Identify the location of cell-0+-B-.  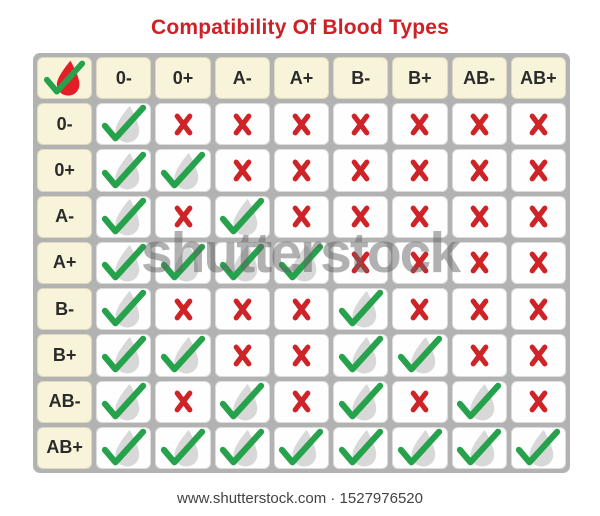
(361, 170).